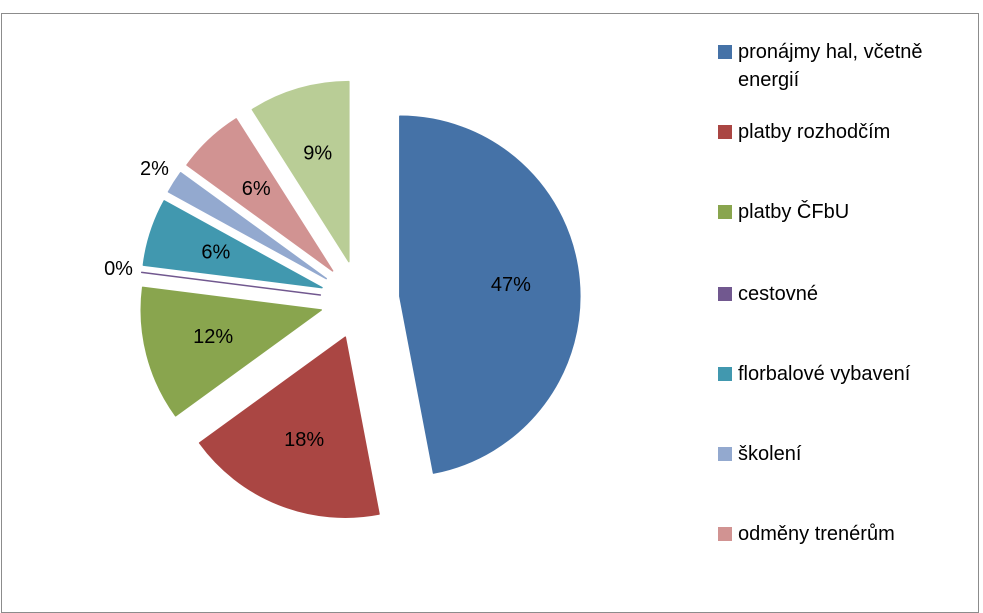 The width and height of the screenshot is (983, 613). I want to click on legend-label: florbalové vybavení, so click(824, 374).